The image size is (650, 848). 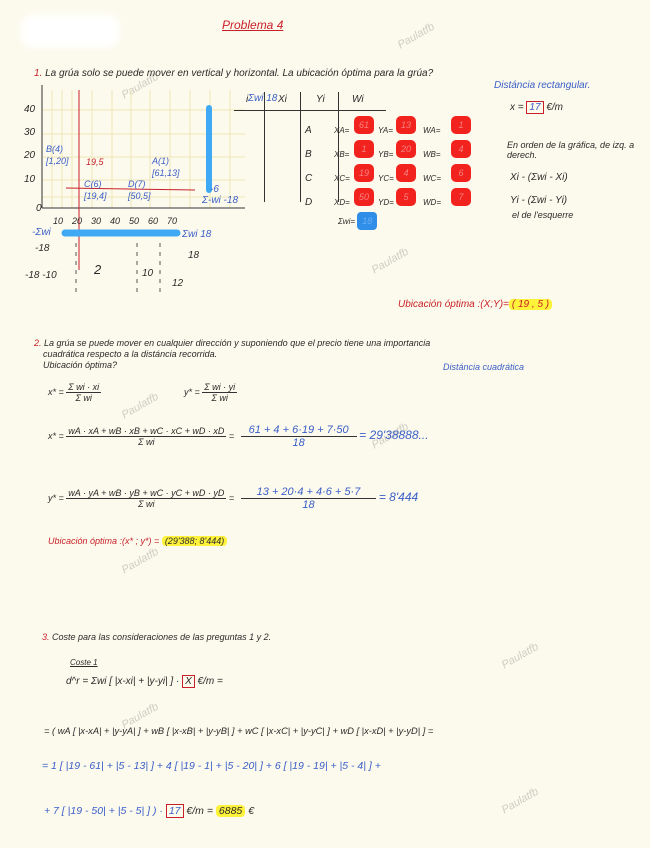 I want to click on x-value: 50, so click(x=364, y=197).